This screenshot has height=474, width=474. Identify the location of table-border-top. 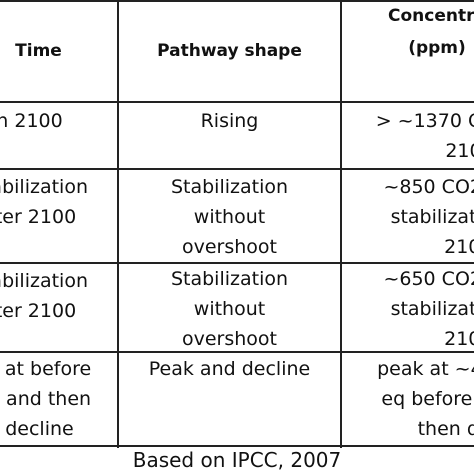
(237, 1).